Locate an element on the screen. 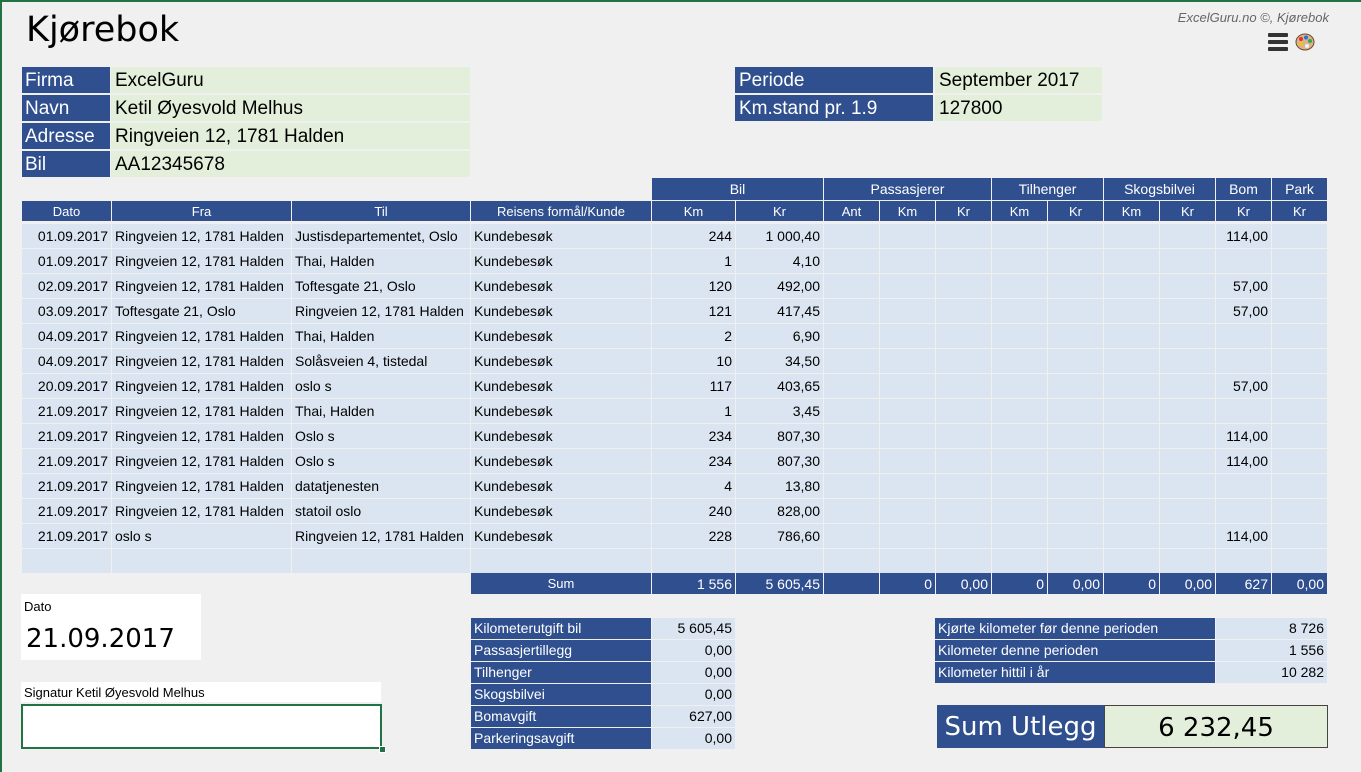  table-cell: Justisdepartementet, Oslo is located at coordinates (381, 236).